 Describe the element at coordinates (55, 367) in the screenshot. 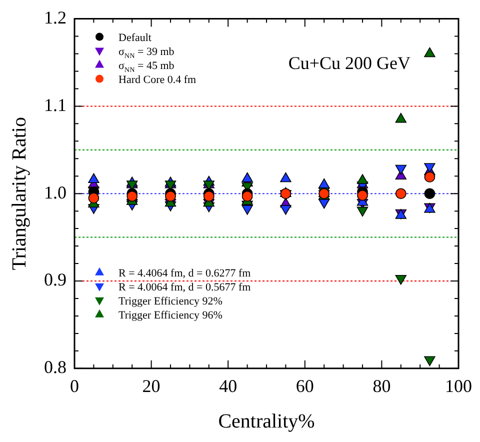

I see `y-tick-label: 0.8` at that location.